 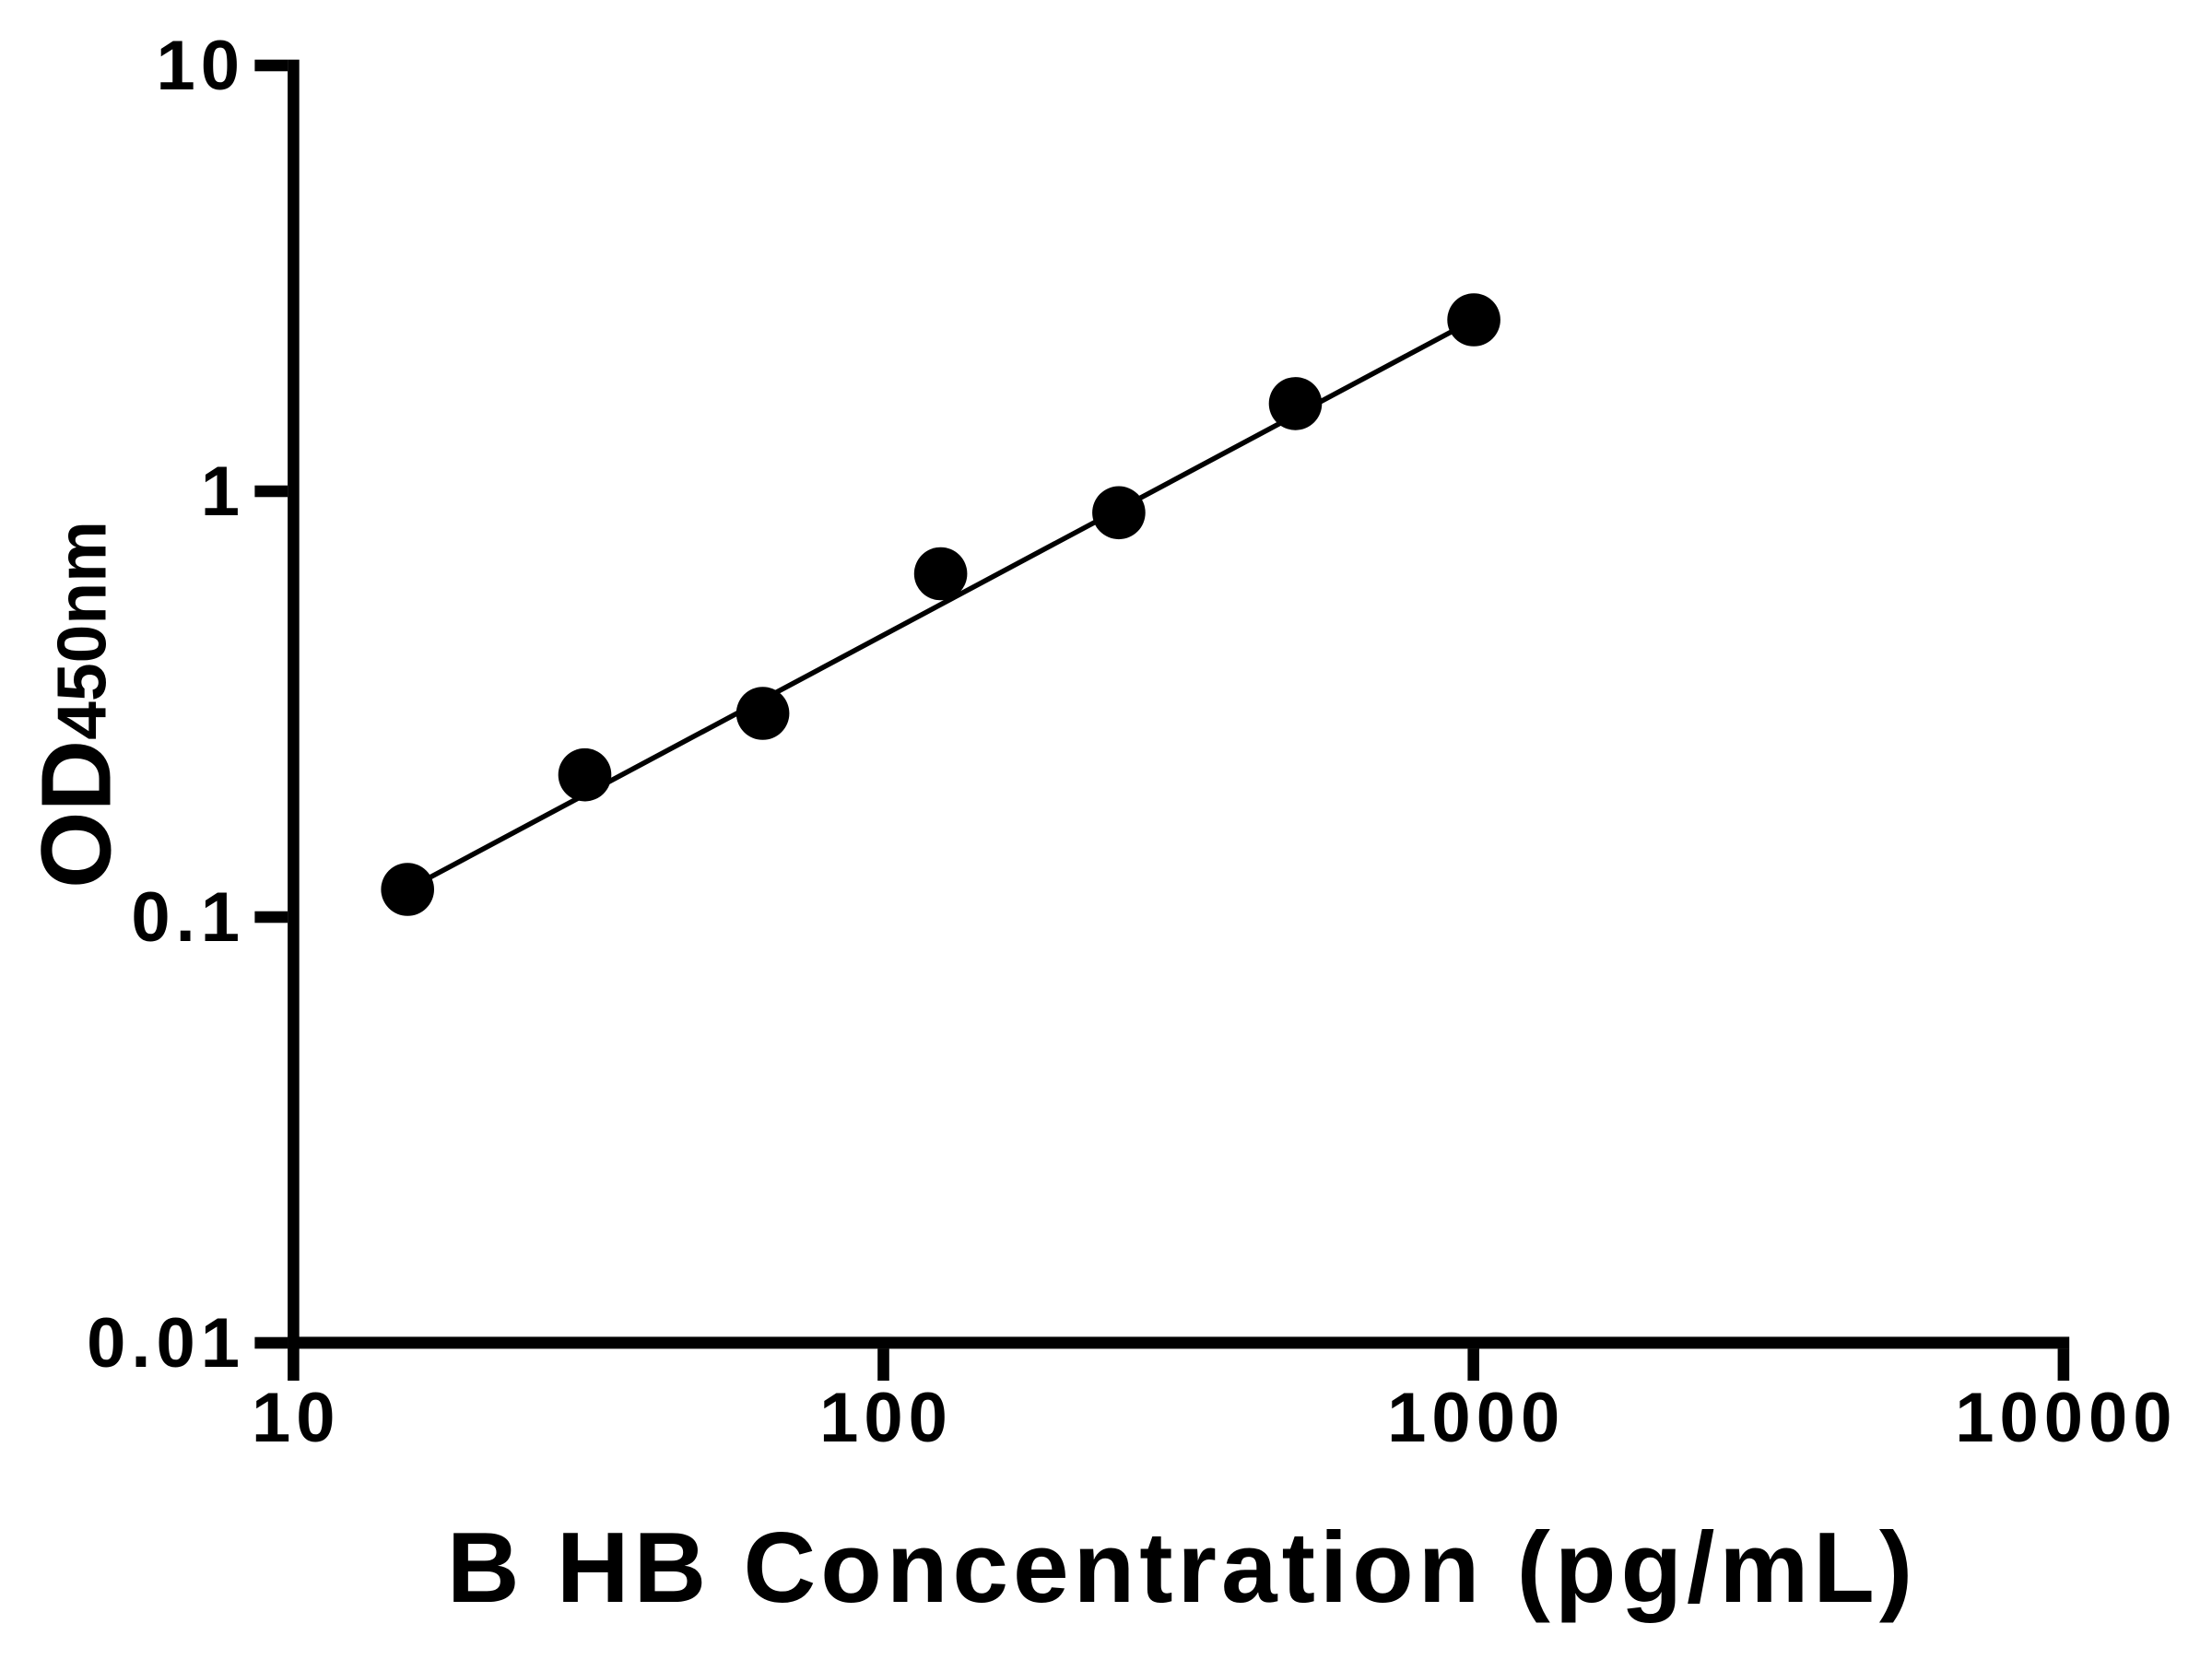 What do you see at coordinates (1182, 1568) in the screenshot?
I see `svg-text: B HB Concentration (pg/mL)` at bounding box center [1182, 1568].